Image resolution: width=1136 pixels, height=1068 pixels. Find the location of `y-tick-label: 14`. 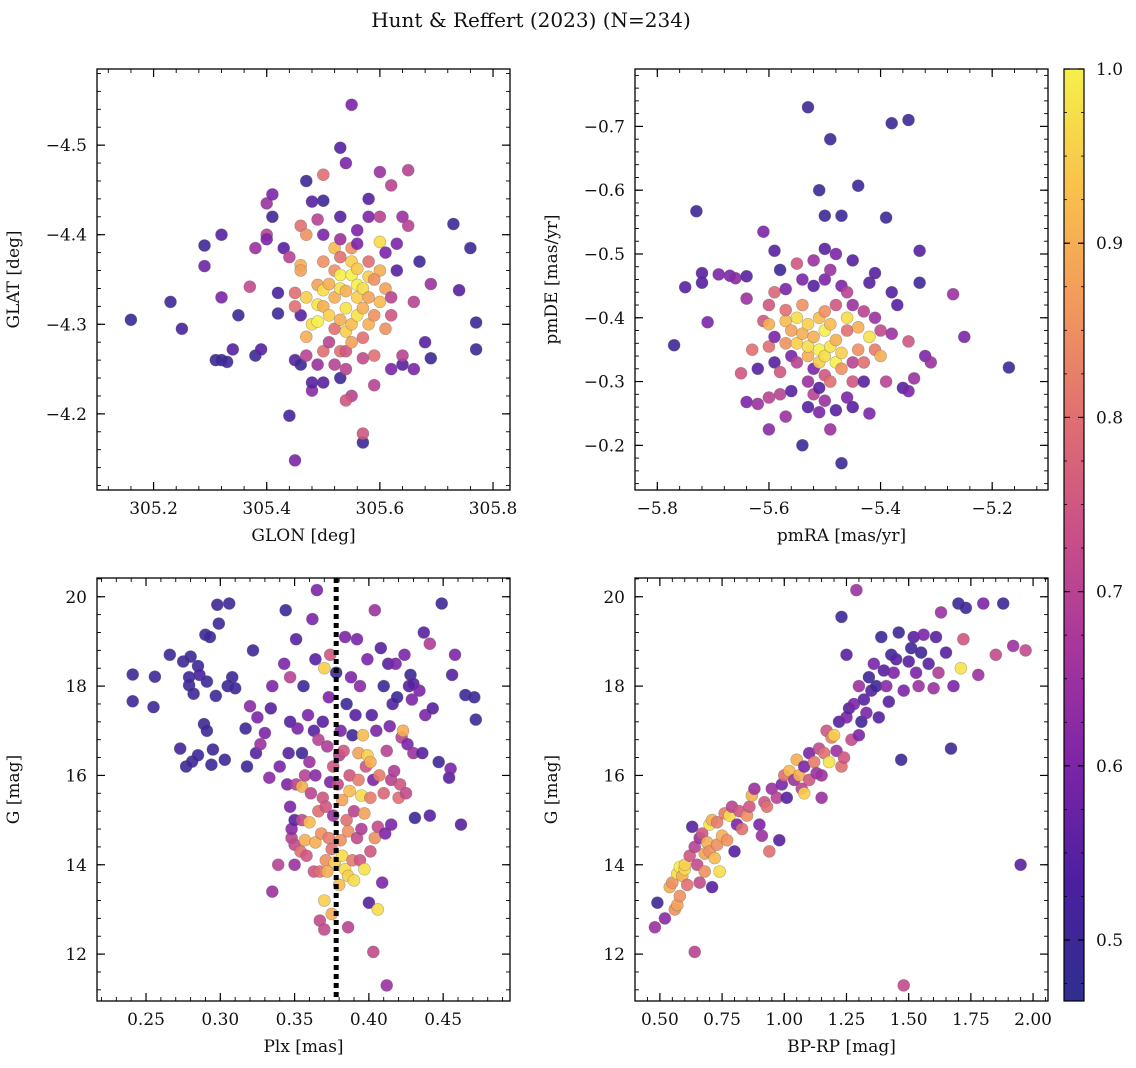

y-tick-label: 14 is located at coordinates (614, 866).